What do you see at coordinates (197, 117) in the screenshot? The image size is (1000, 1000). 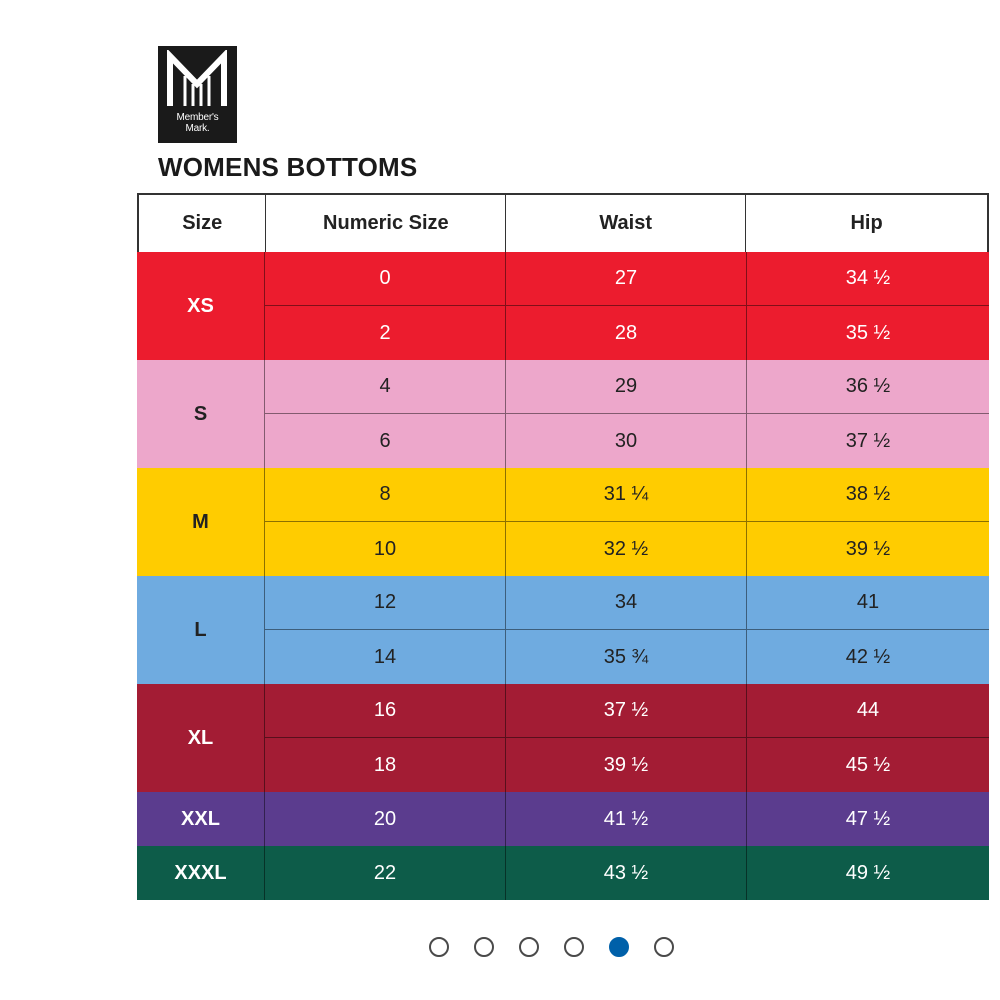 I see `logo-text-line1: Member's` at bounding box center [197, 117].